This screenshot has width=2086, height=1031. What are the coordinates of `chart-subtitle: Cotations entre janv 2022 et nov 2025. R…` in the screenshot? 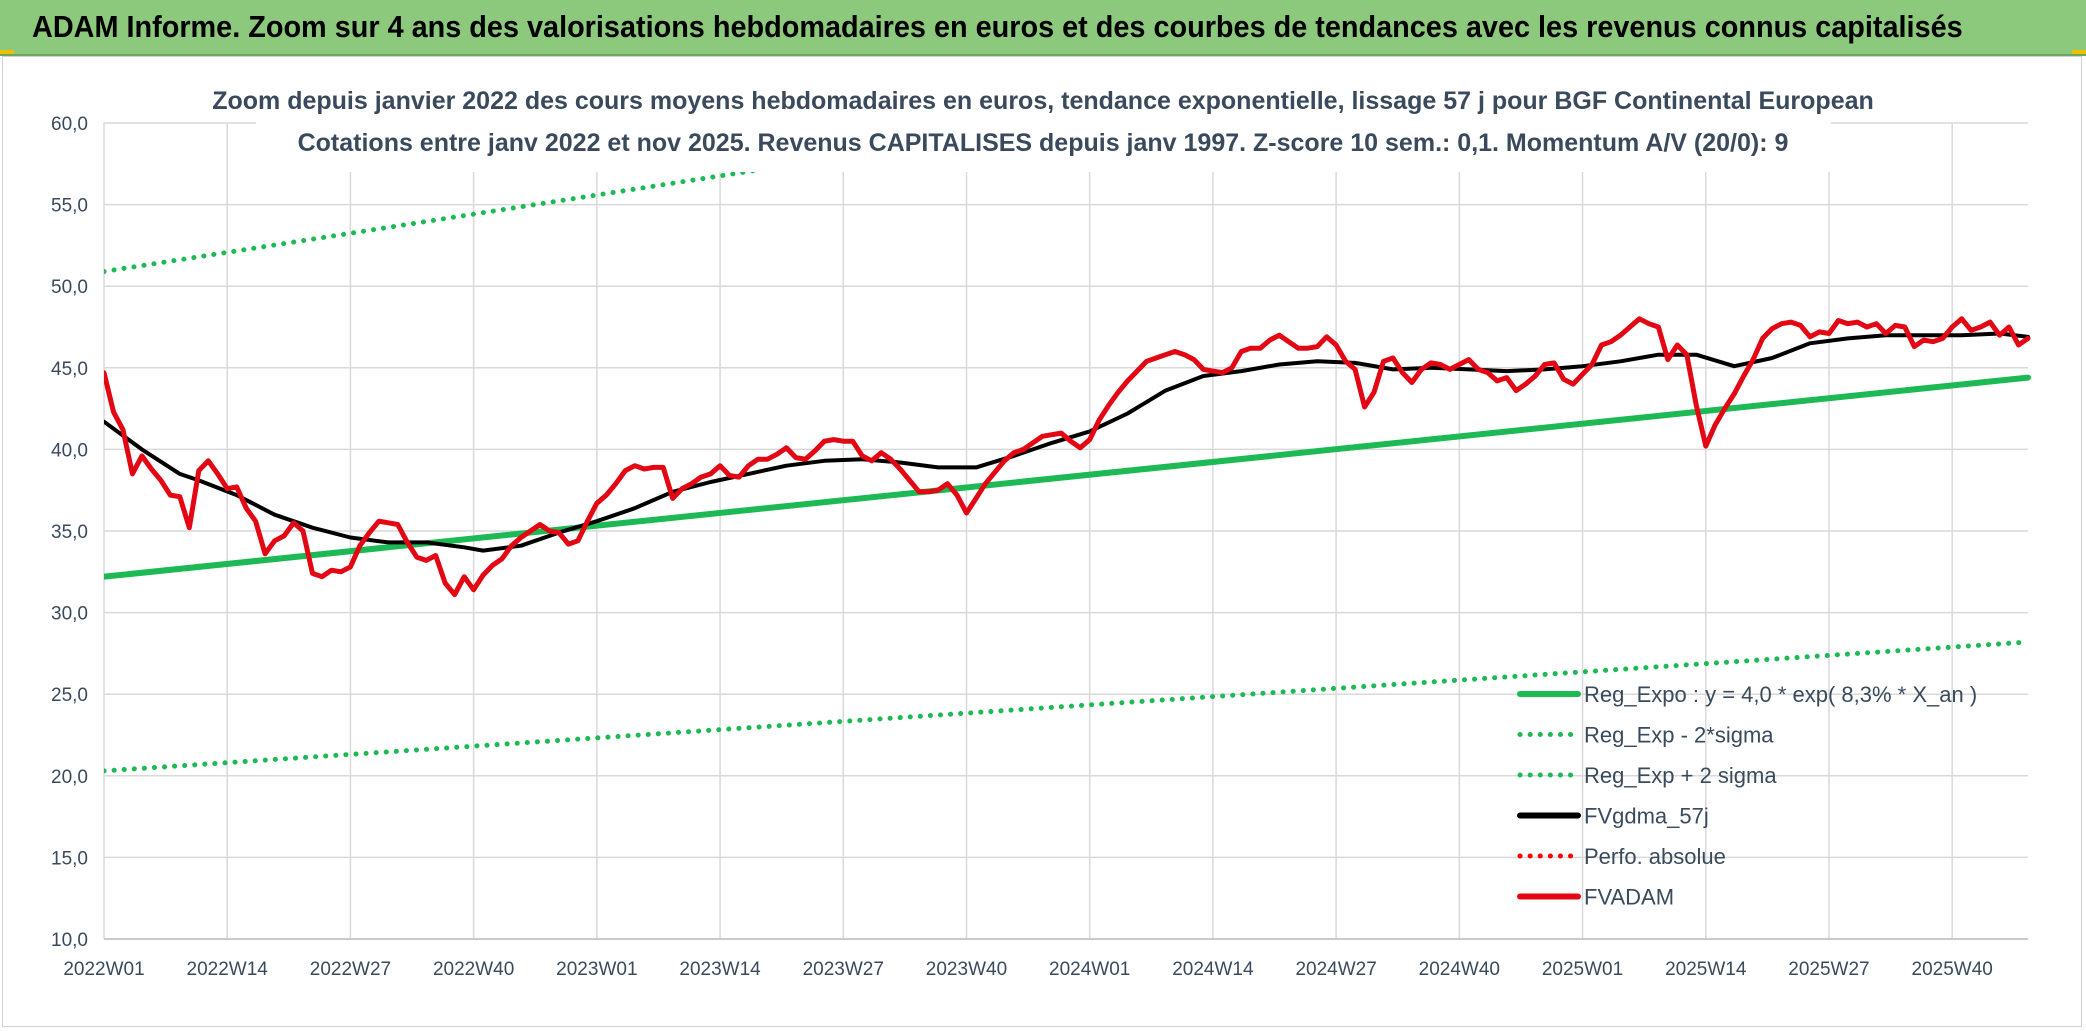 It's located at (1043, 143).